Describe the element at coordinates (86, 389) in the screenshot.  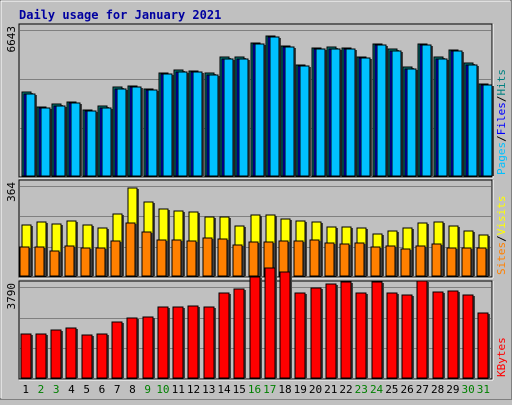
I see `x-tick-label-day-5: 5` at that location.